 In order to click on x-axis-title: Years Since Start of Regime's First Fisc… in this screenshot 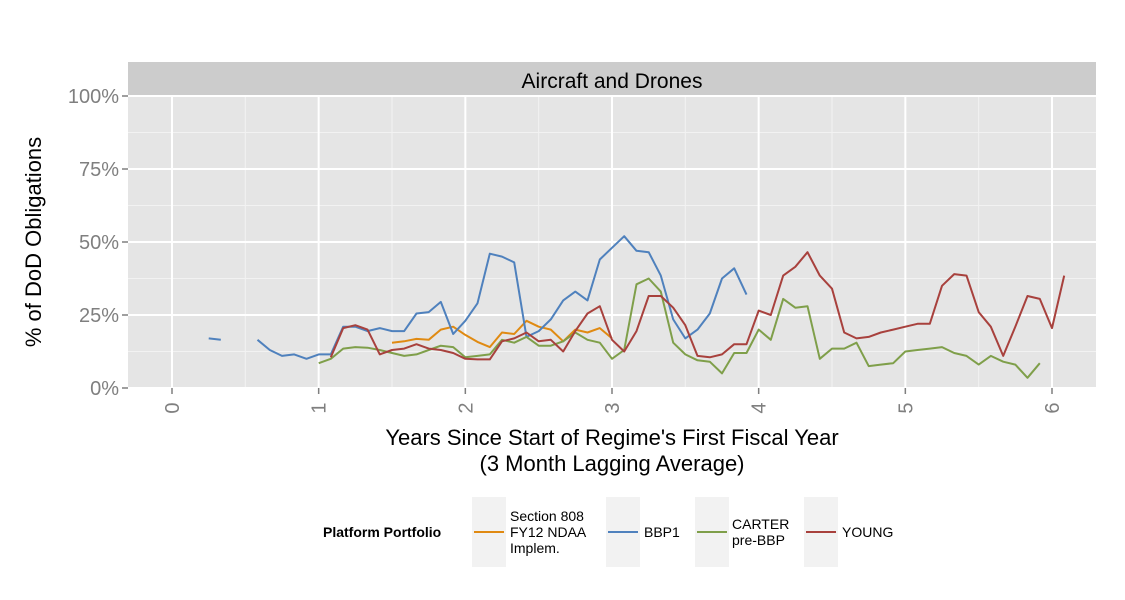, I will do `click(611, 437)`.